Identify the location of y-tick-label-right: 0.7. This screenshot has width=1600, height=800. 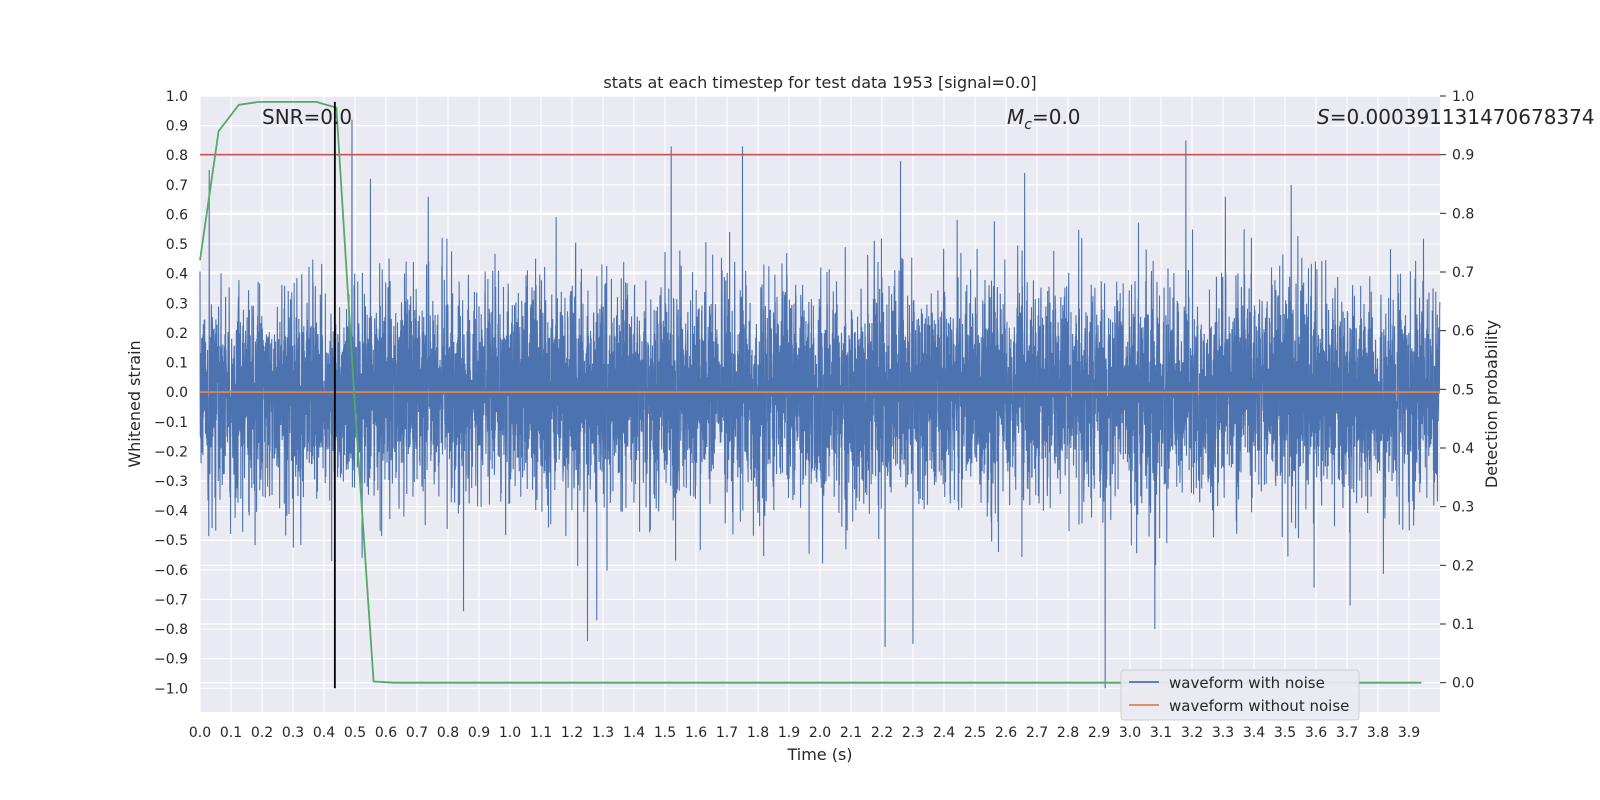
(1463, 273).